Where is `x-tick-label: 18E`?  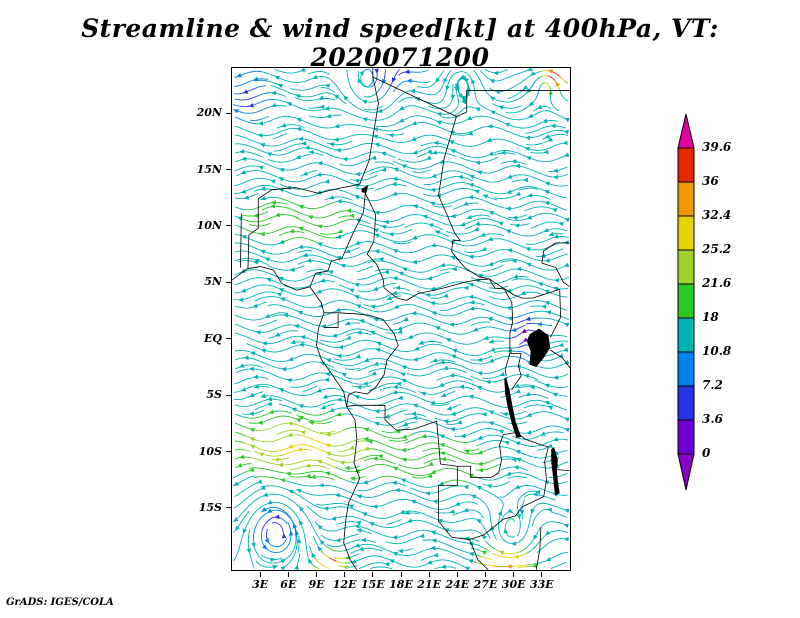 x-tick-label: 18E is located at coordinates (401, 584).